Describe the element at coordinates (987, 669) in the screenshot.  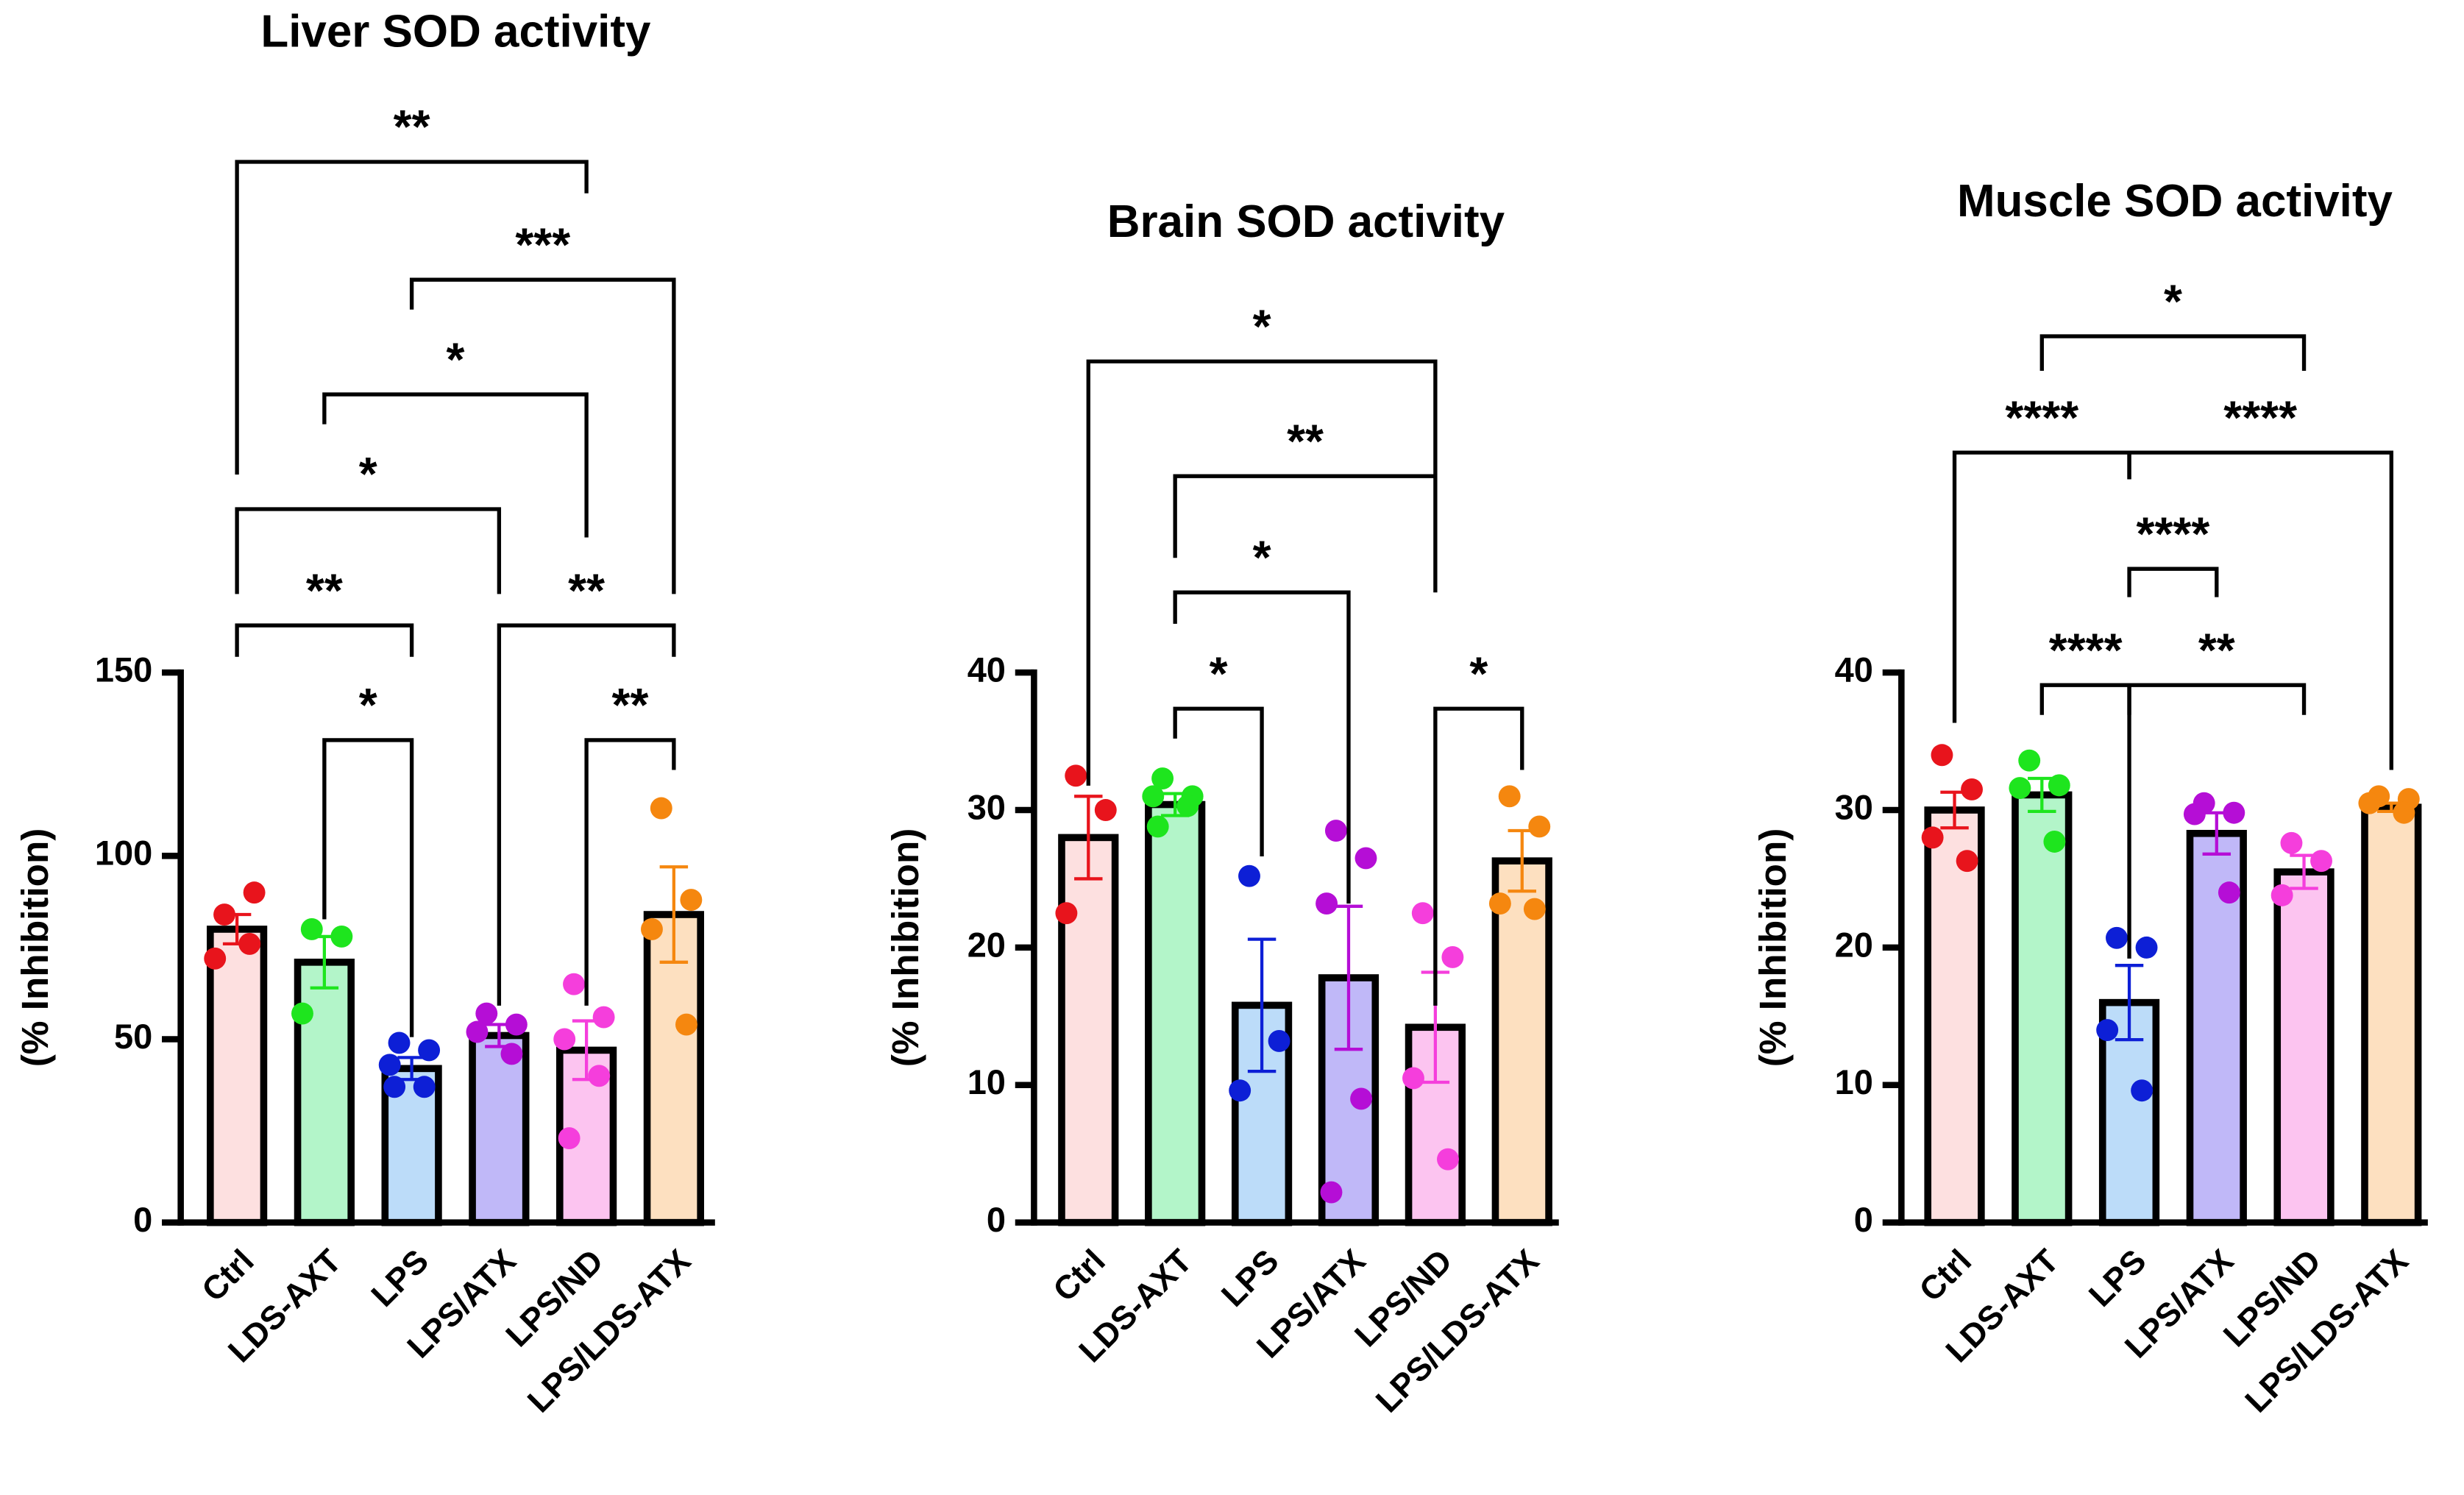
I see `y-tick-label: 40` at that location.